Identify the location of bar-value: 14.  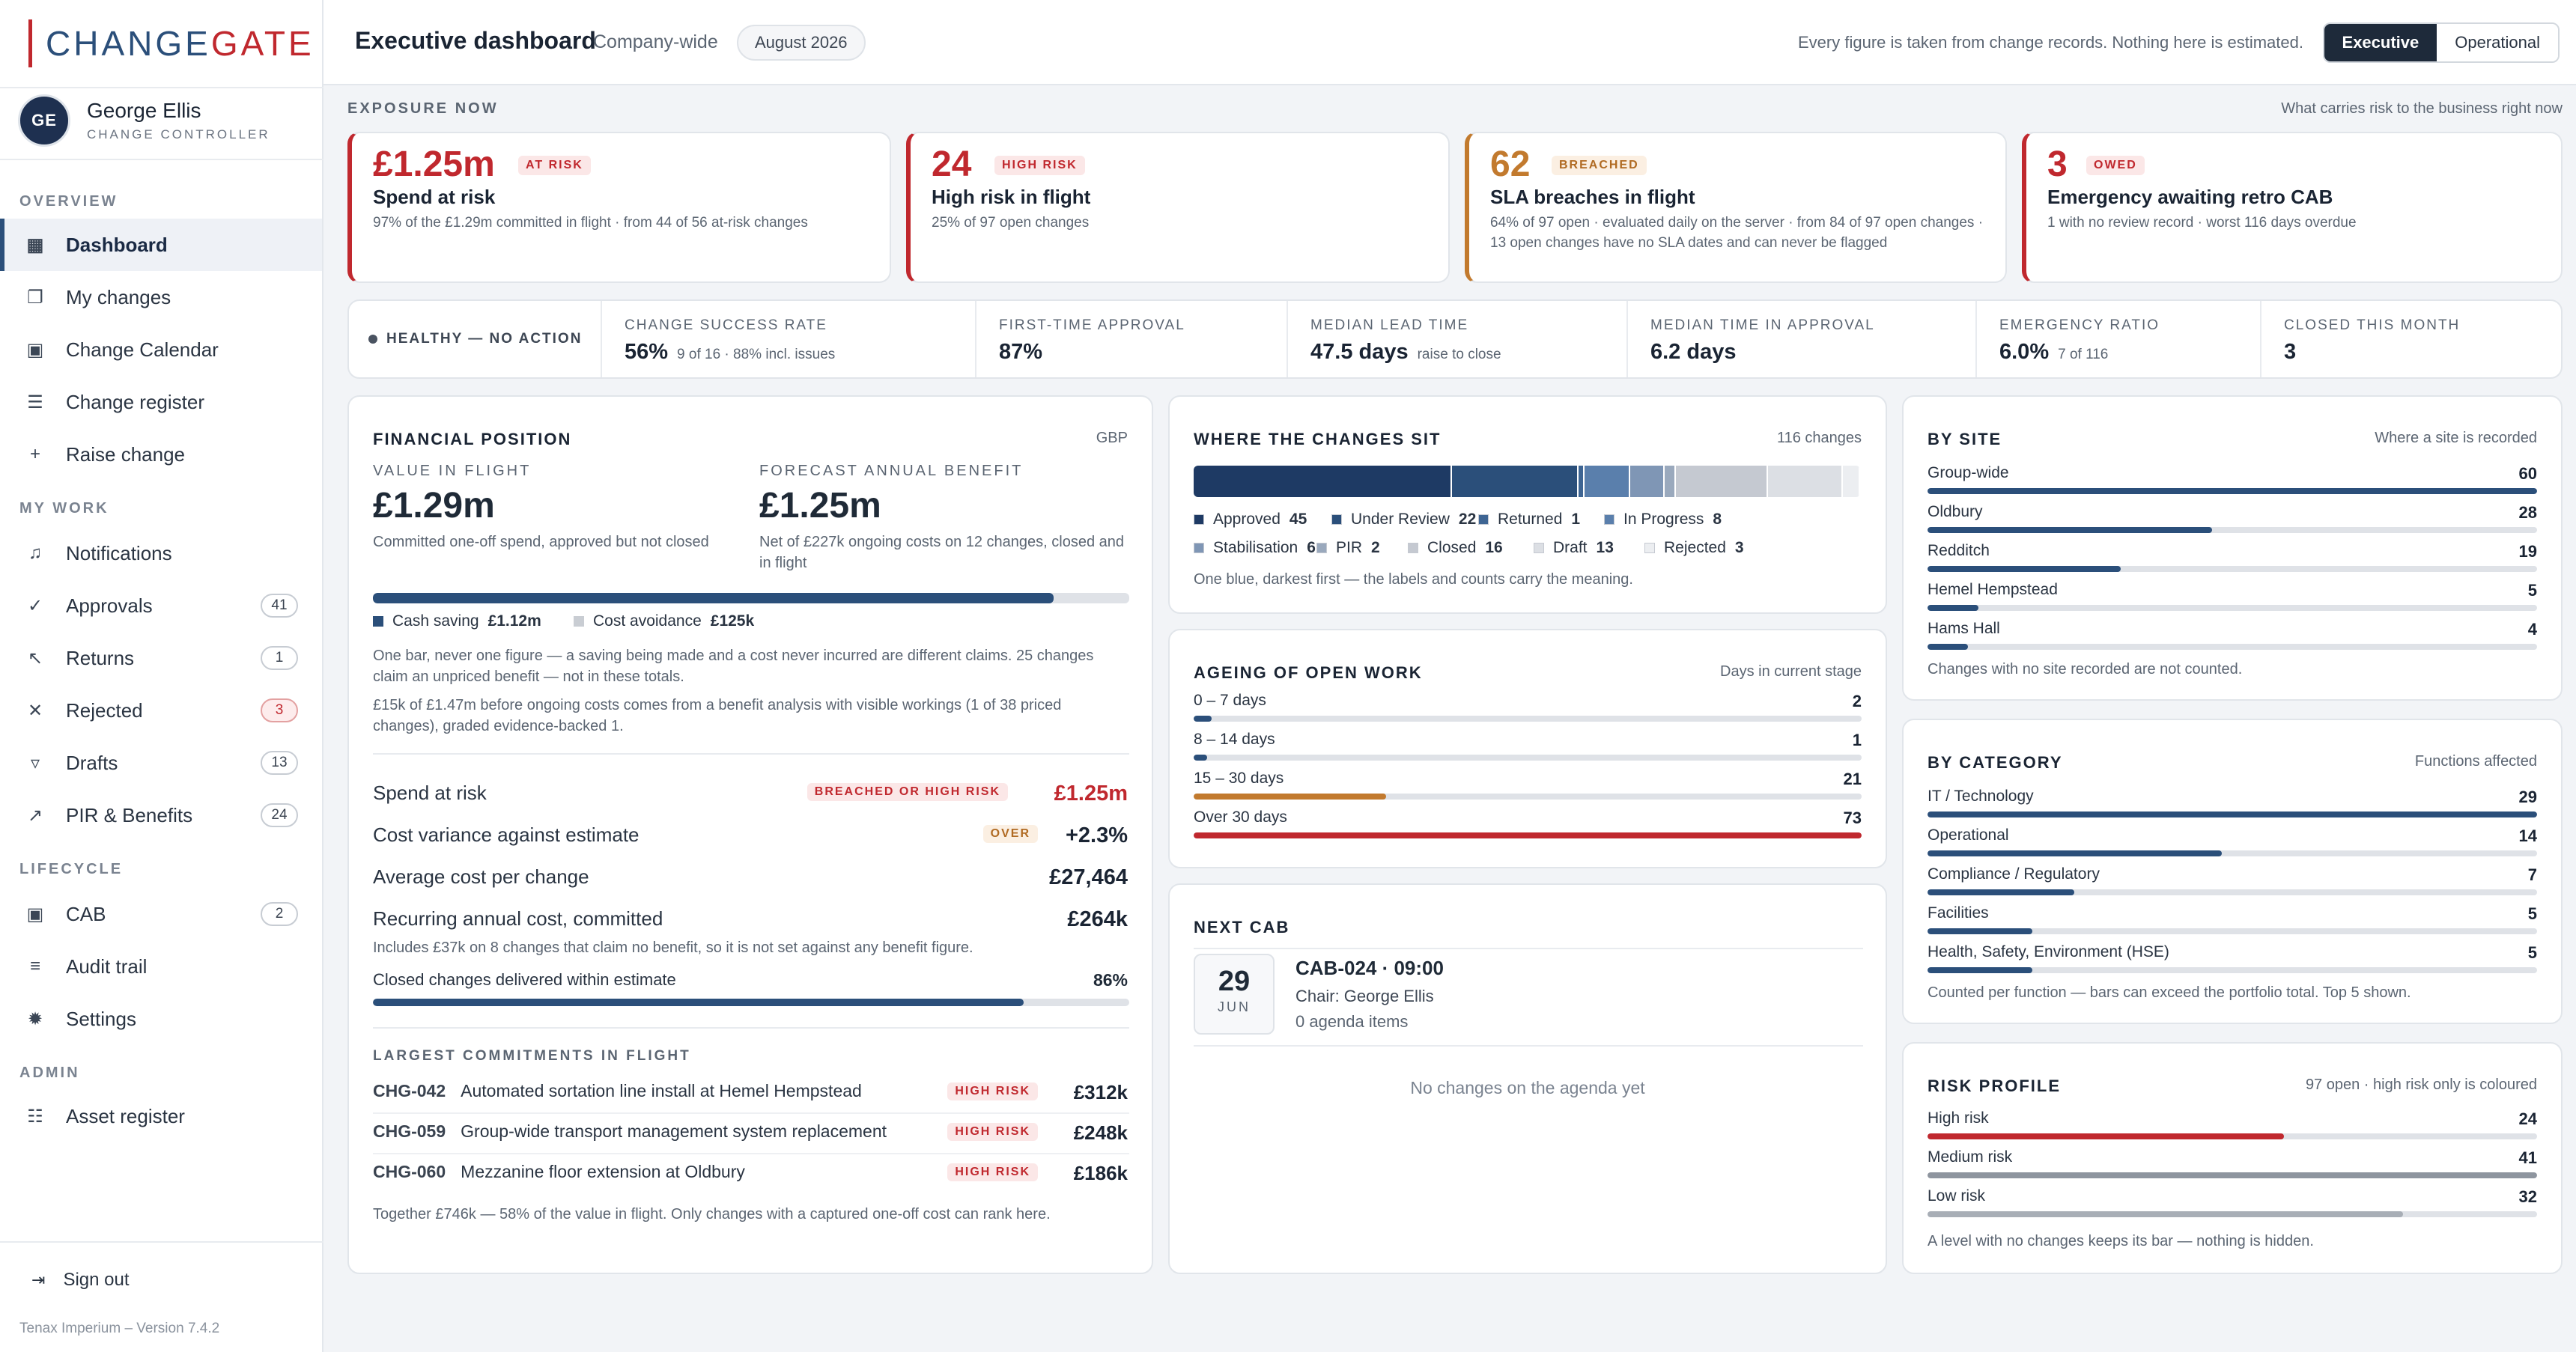
(2527, 836).